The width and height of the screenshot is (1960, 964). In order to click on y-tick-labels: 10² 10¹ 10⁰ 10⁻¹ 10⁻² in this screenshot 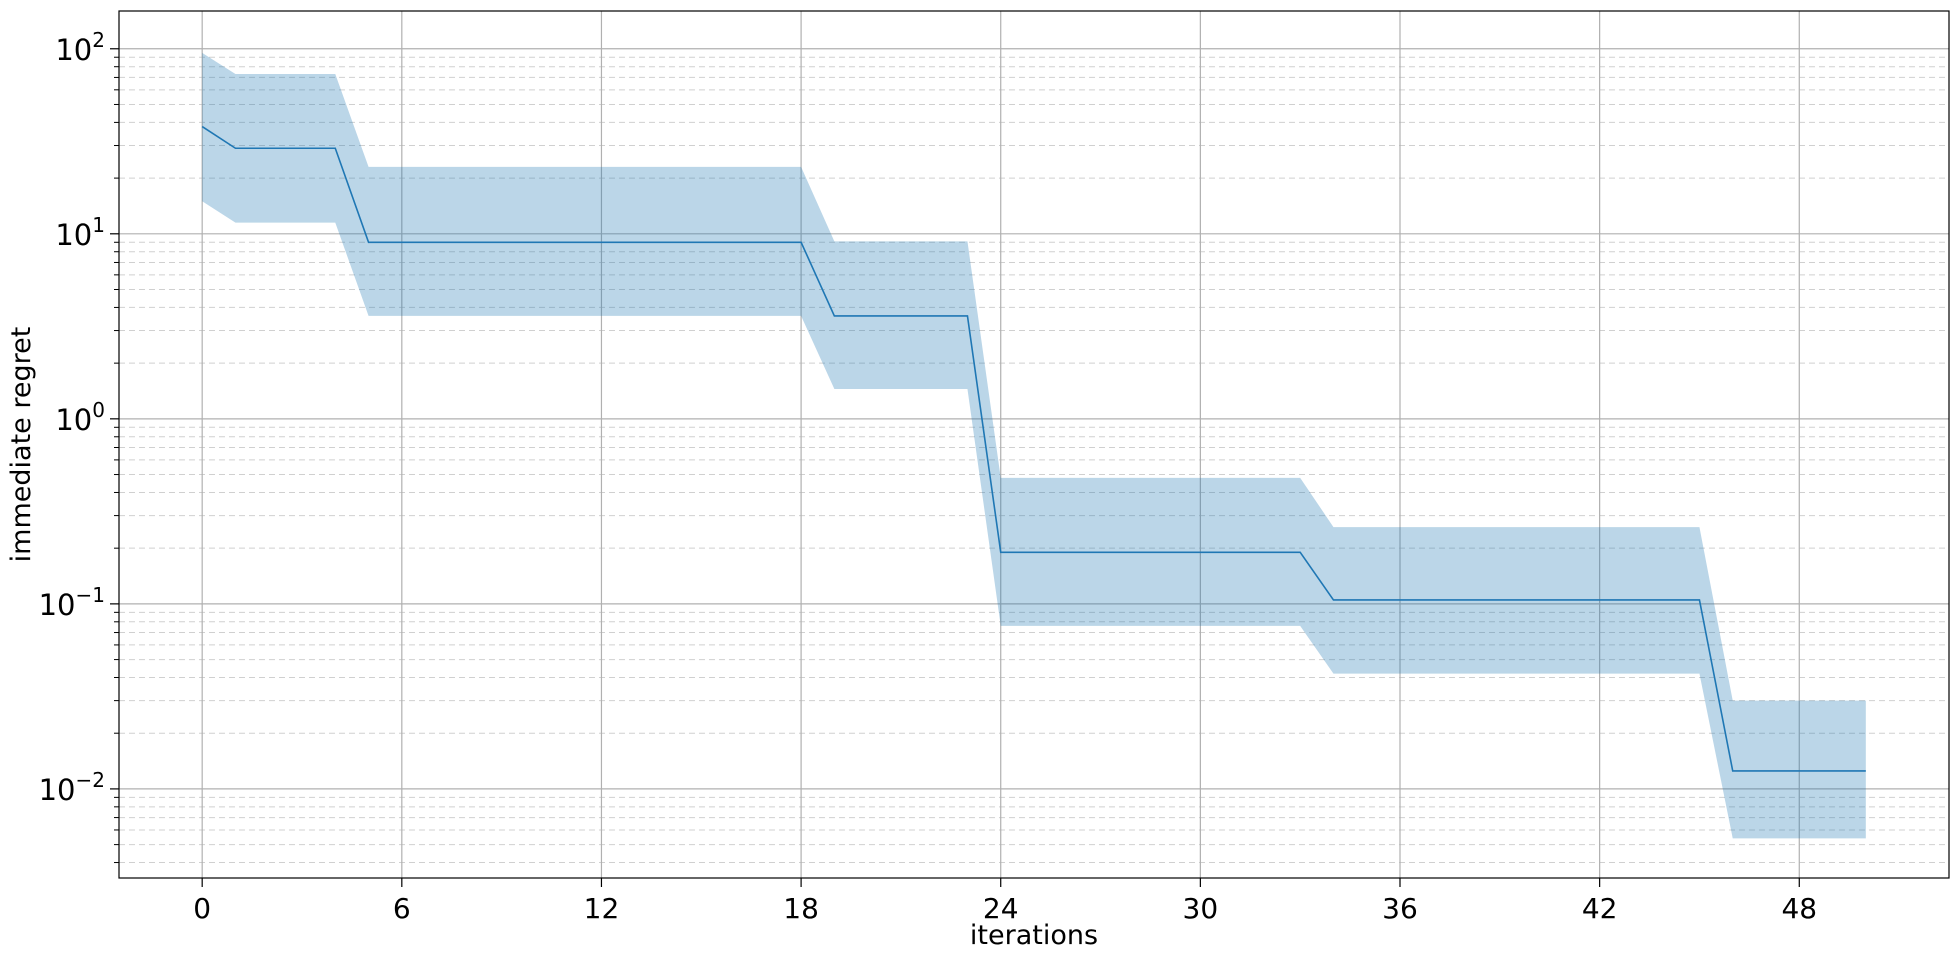, I will do `click(72, 417)`.